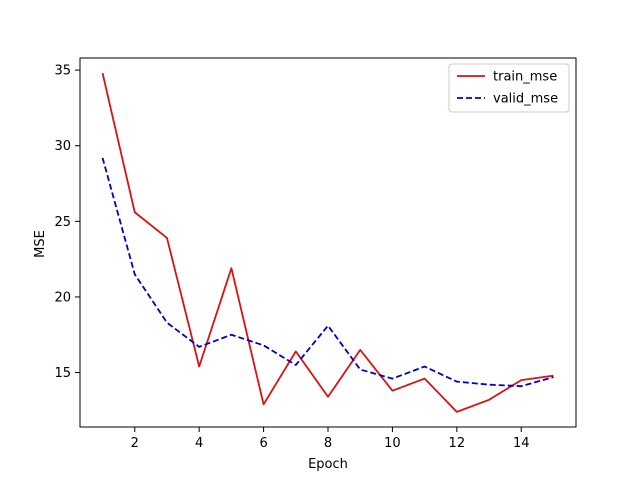 This screenshot has height=480, width=640. I want to click on y-axis: 15 20 25 30 35, so click(67, 222).